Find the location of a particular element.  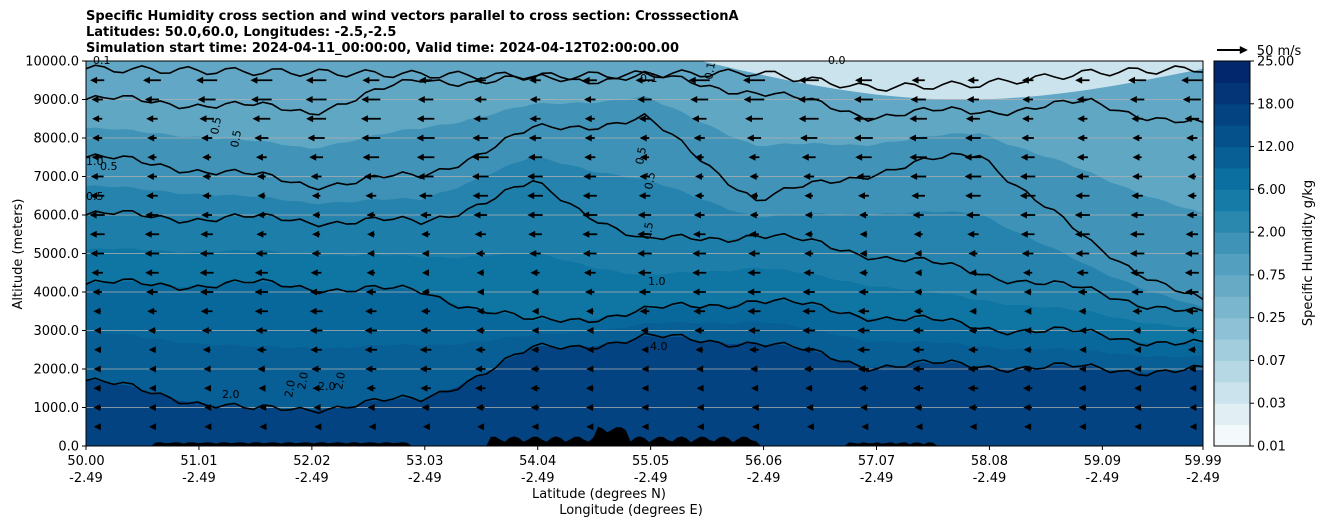

y-tick-label: 9000.0 is located at coordinates (57, 100).